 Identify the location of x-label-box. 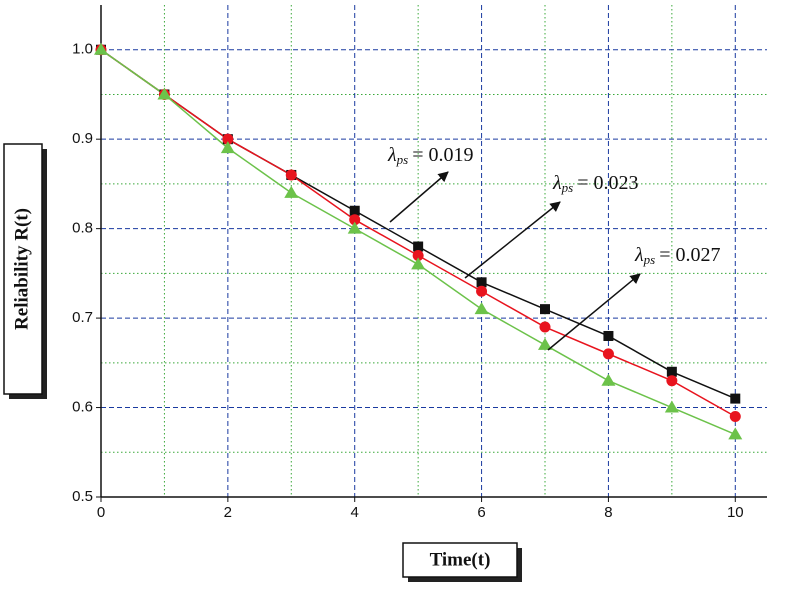
(462, 562).